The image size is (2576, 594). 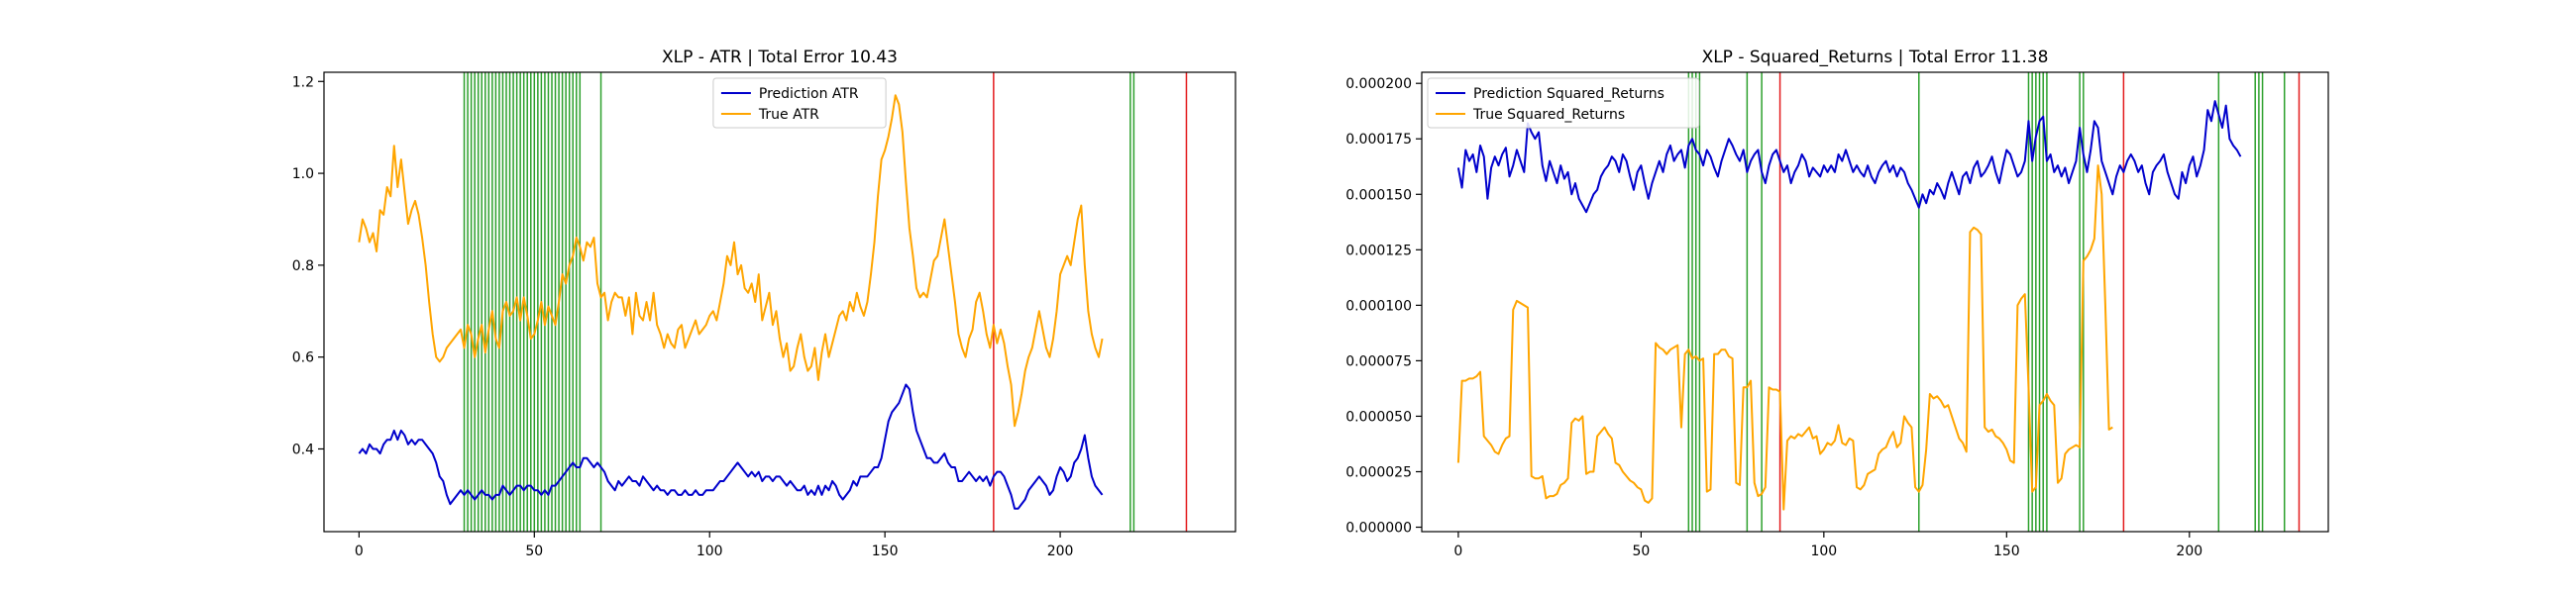 I want to click on y-axis-ticks: 0.4 0.6 0.8 1.0 1.2, so click(x=308, y=265).